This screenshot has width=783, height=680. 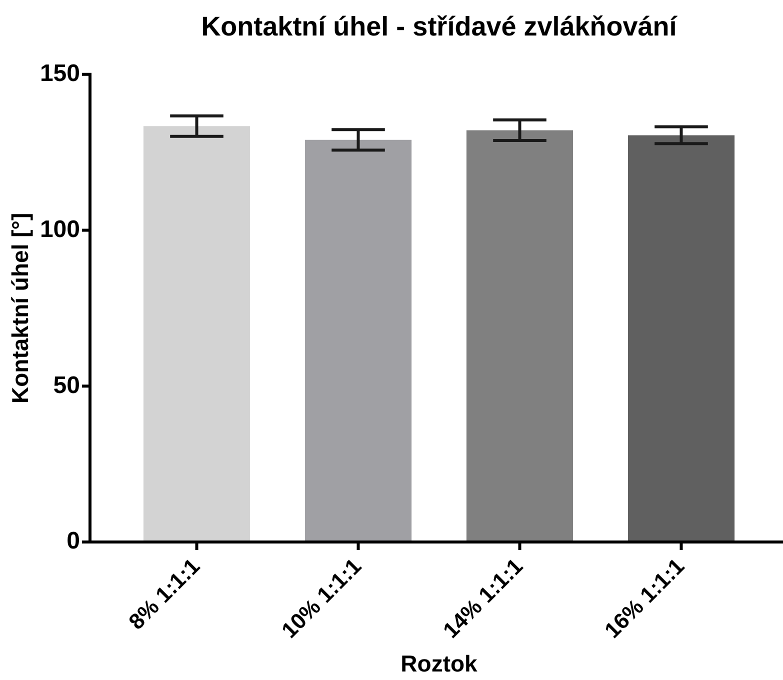 What do you see at coordinates (73, 541) in the screenshot?
I see `y-tick-label: 0` at bounding box center [73, 541].